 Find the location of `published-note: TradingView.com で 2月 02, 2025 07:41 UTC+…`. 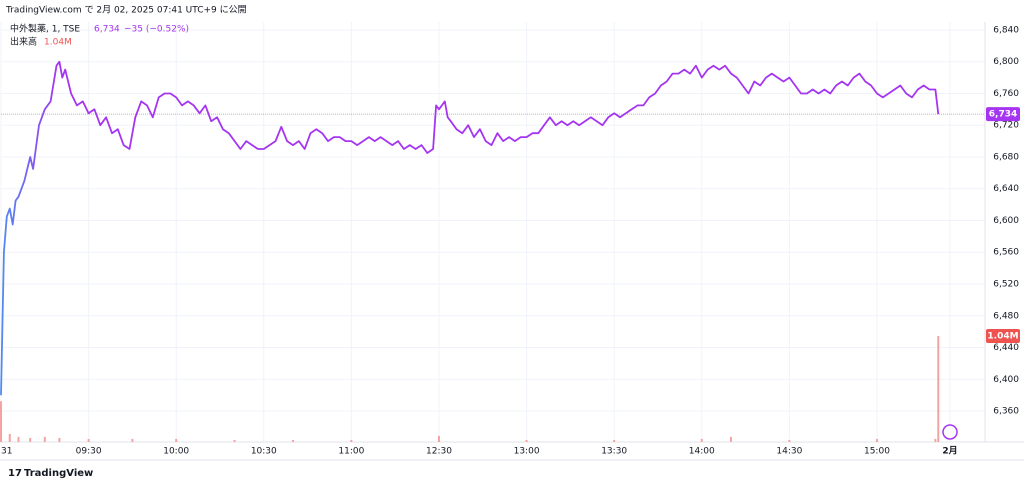

published-note: TradingView.com で 2月 02, 2025 07:41 UTC+… is located at coordinates (126, 10).